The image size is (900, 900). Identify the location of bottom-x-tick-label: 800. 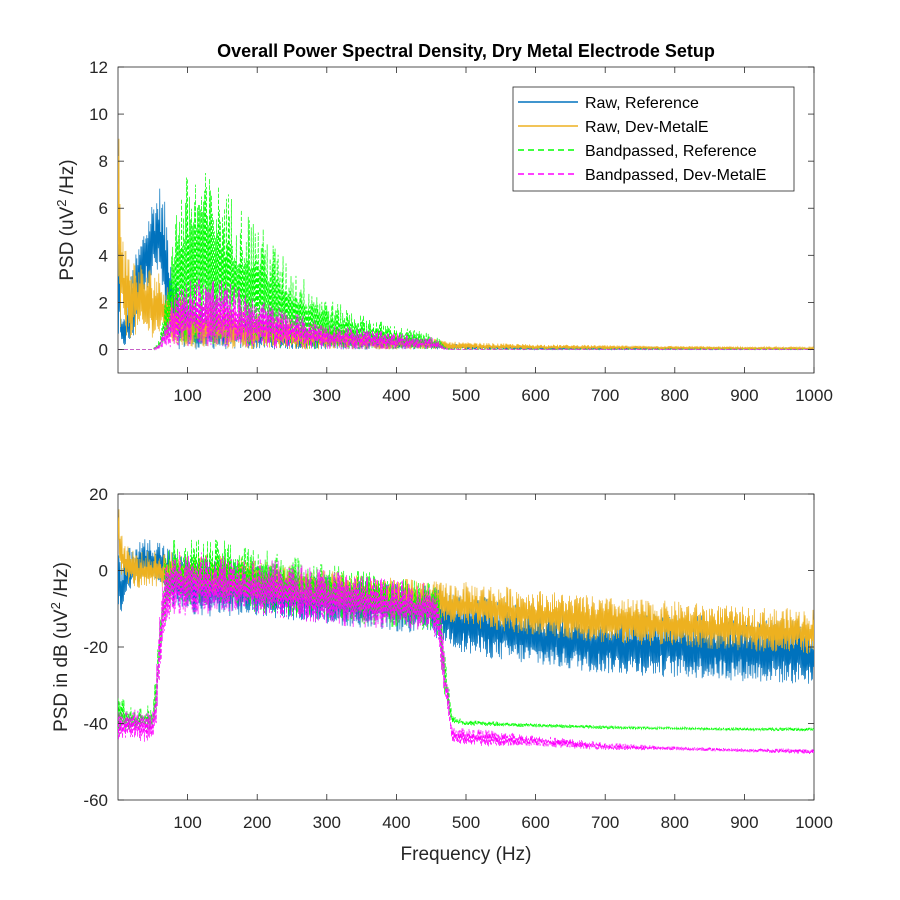
(675, 822).